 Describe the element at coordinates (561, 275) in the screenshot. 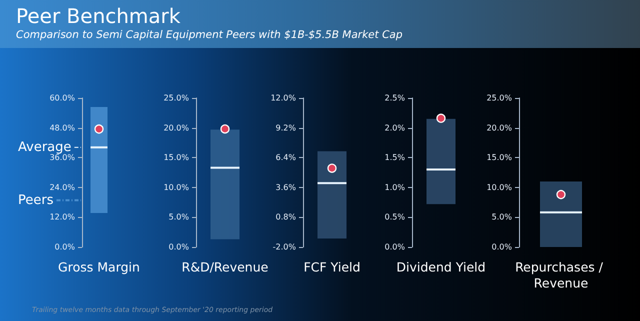

I see `x-tick-label: Repurchases / Revenue` at that location.